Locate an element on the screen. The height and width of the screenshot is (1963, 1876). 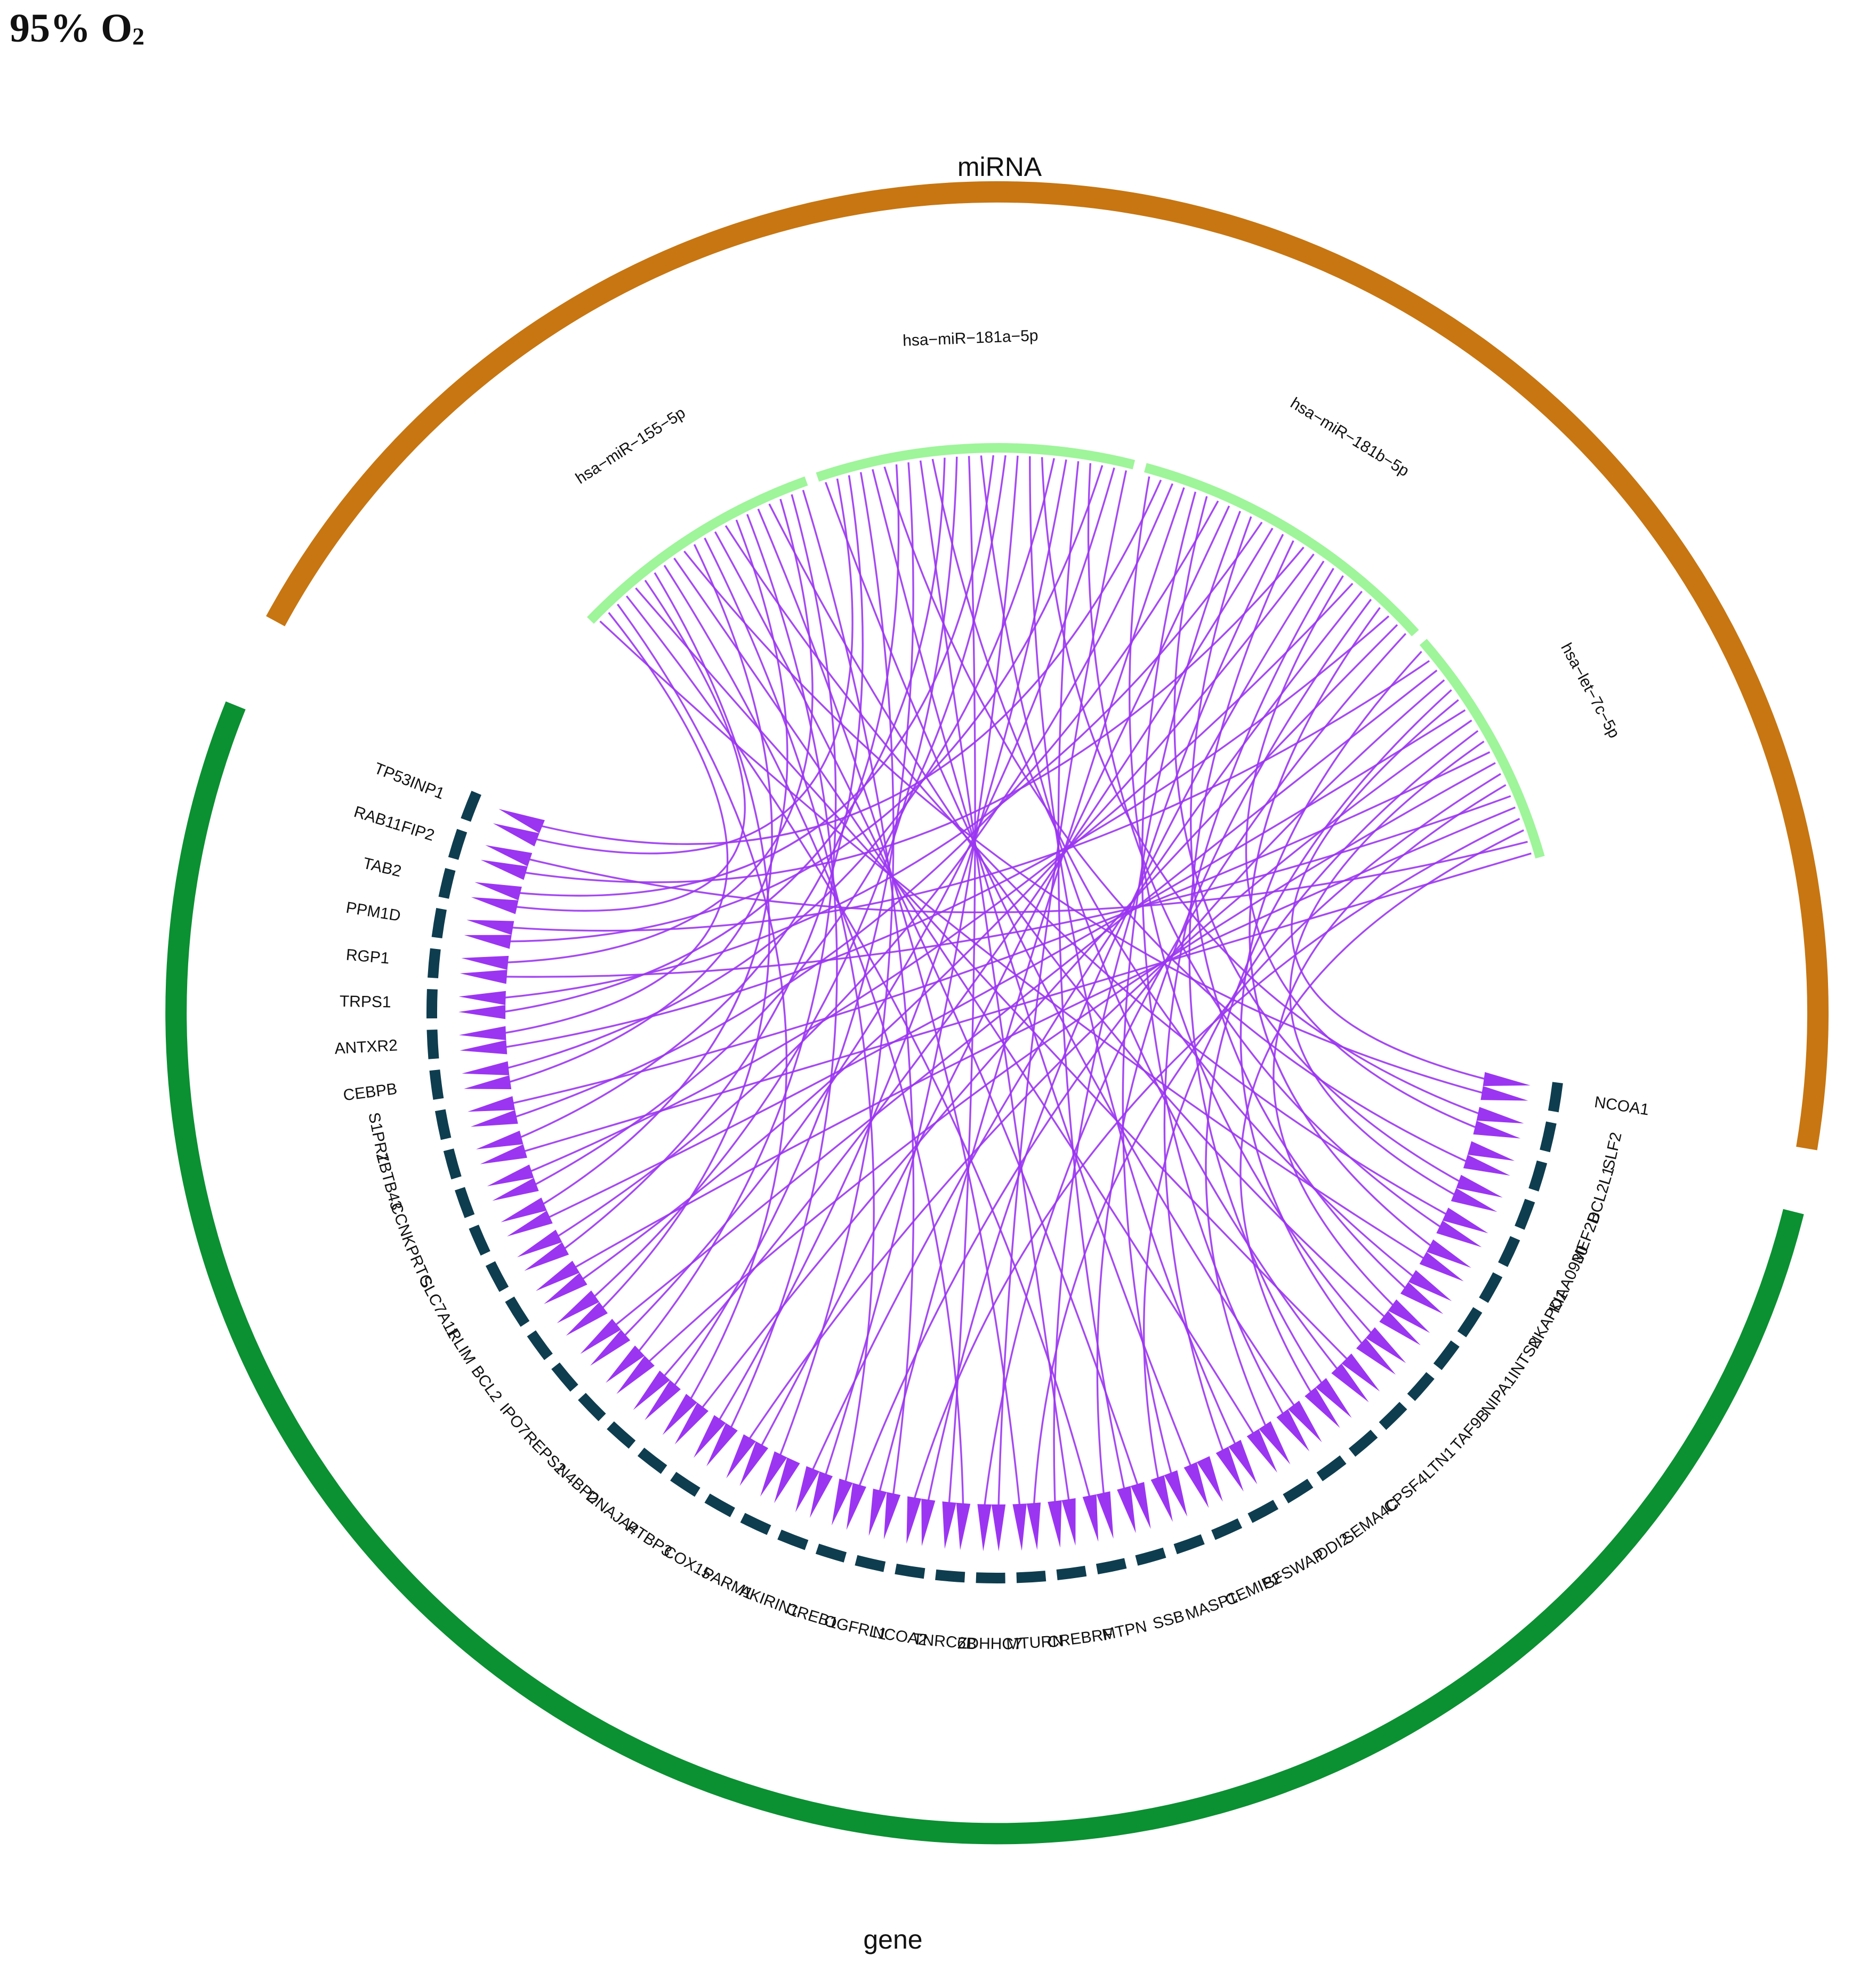
gene-label: MASP1 is located at coordinates (1211, 1606).